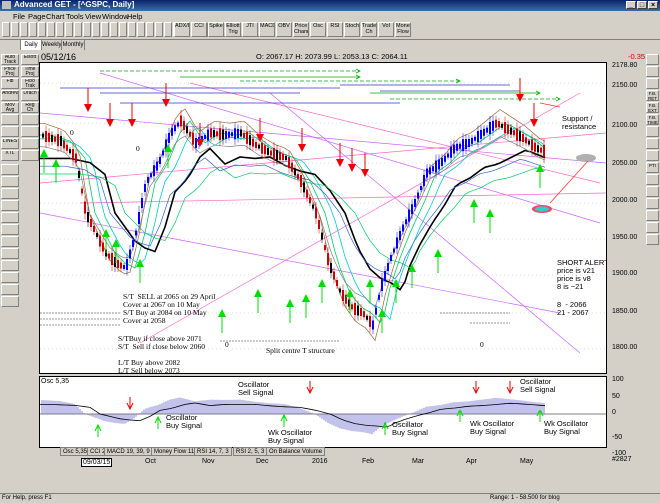 The width and height of the screenshot is (660, 503). Describe the element at coordinates (386, 29) in the screenshot. I see `study-button-12: Vol` at that location.